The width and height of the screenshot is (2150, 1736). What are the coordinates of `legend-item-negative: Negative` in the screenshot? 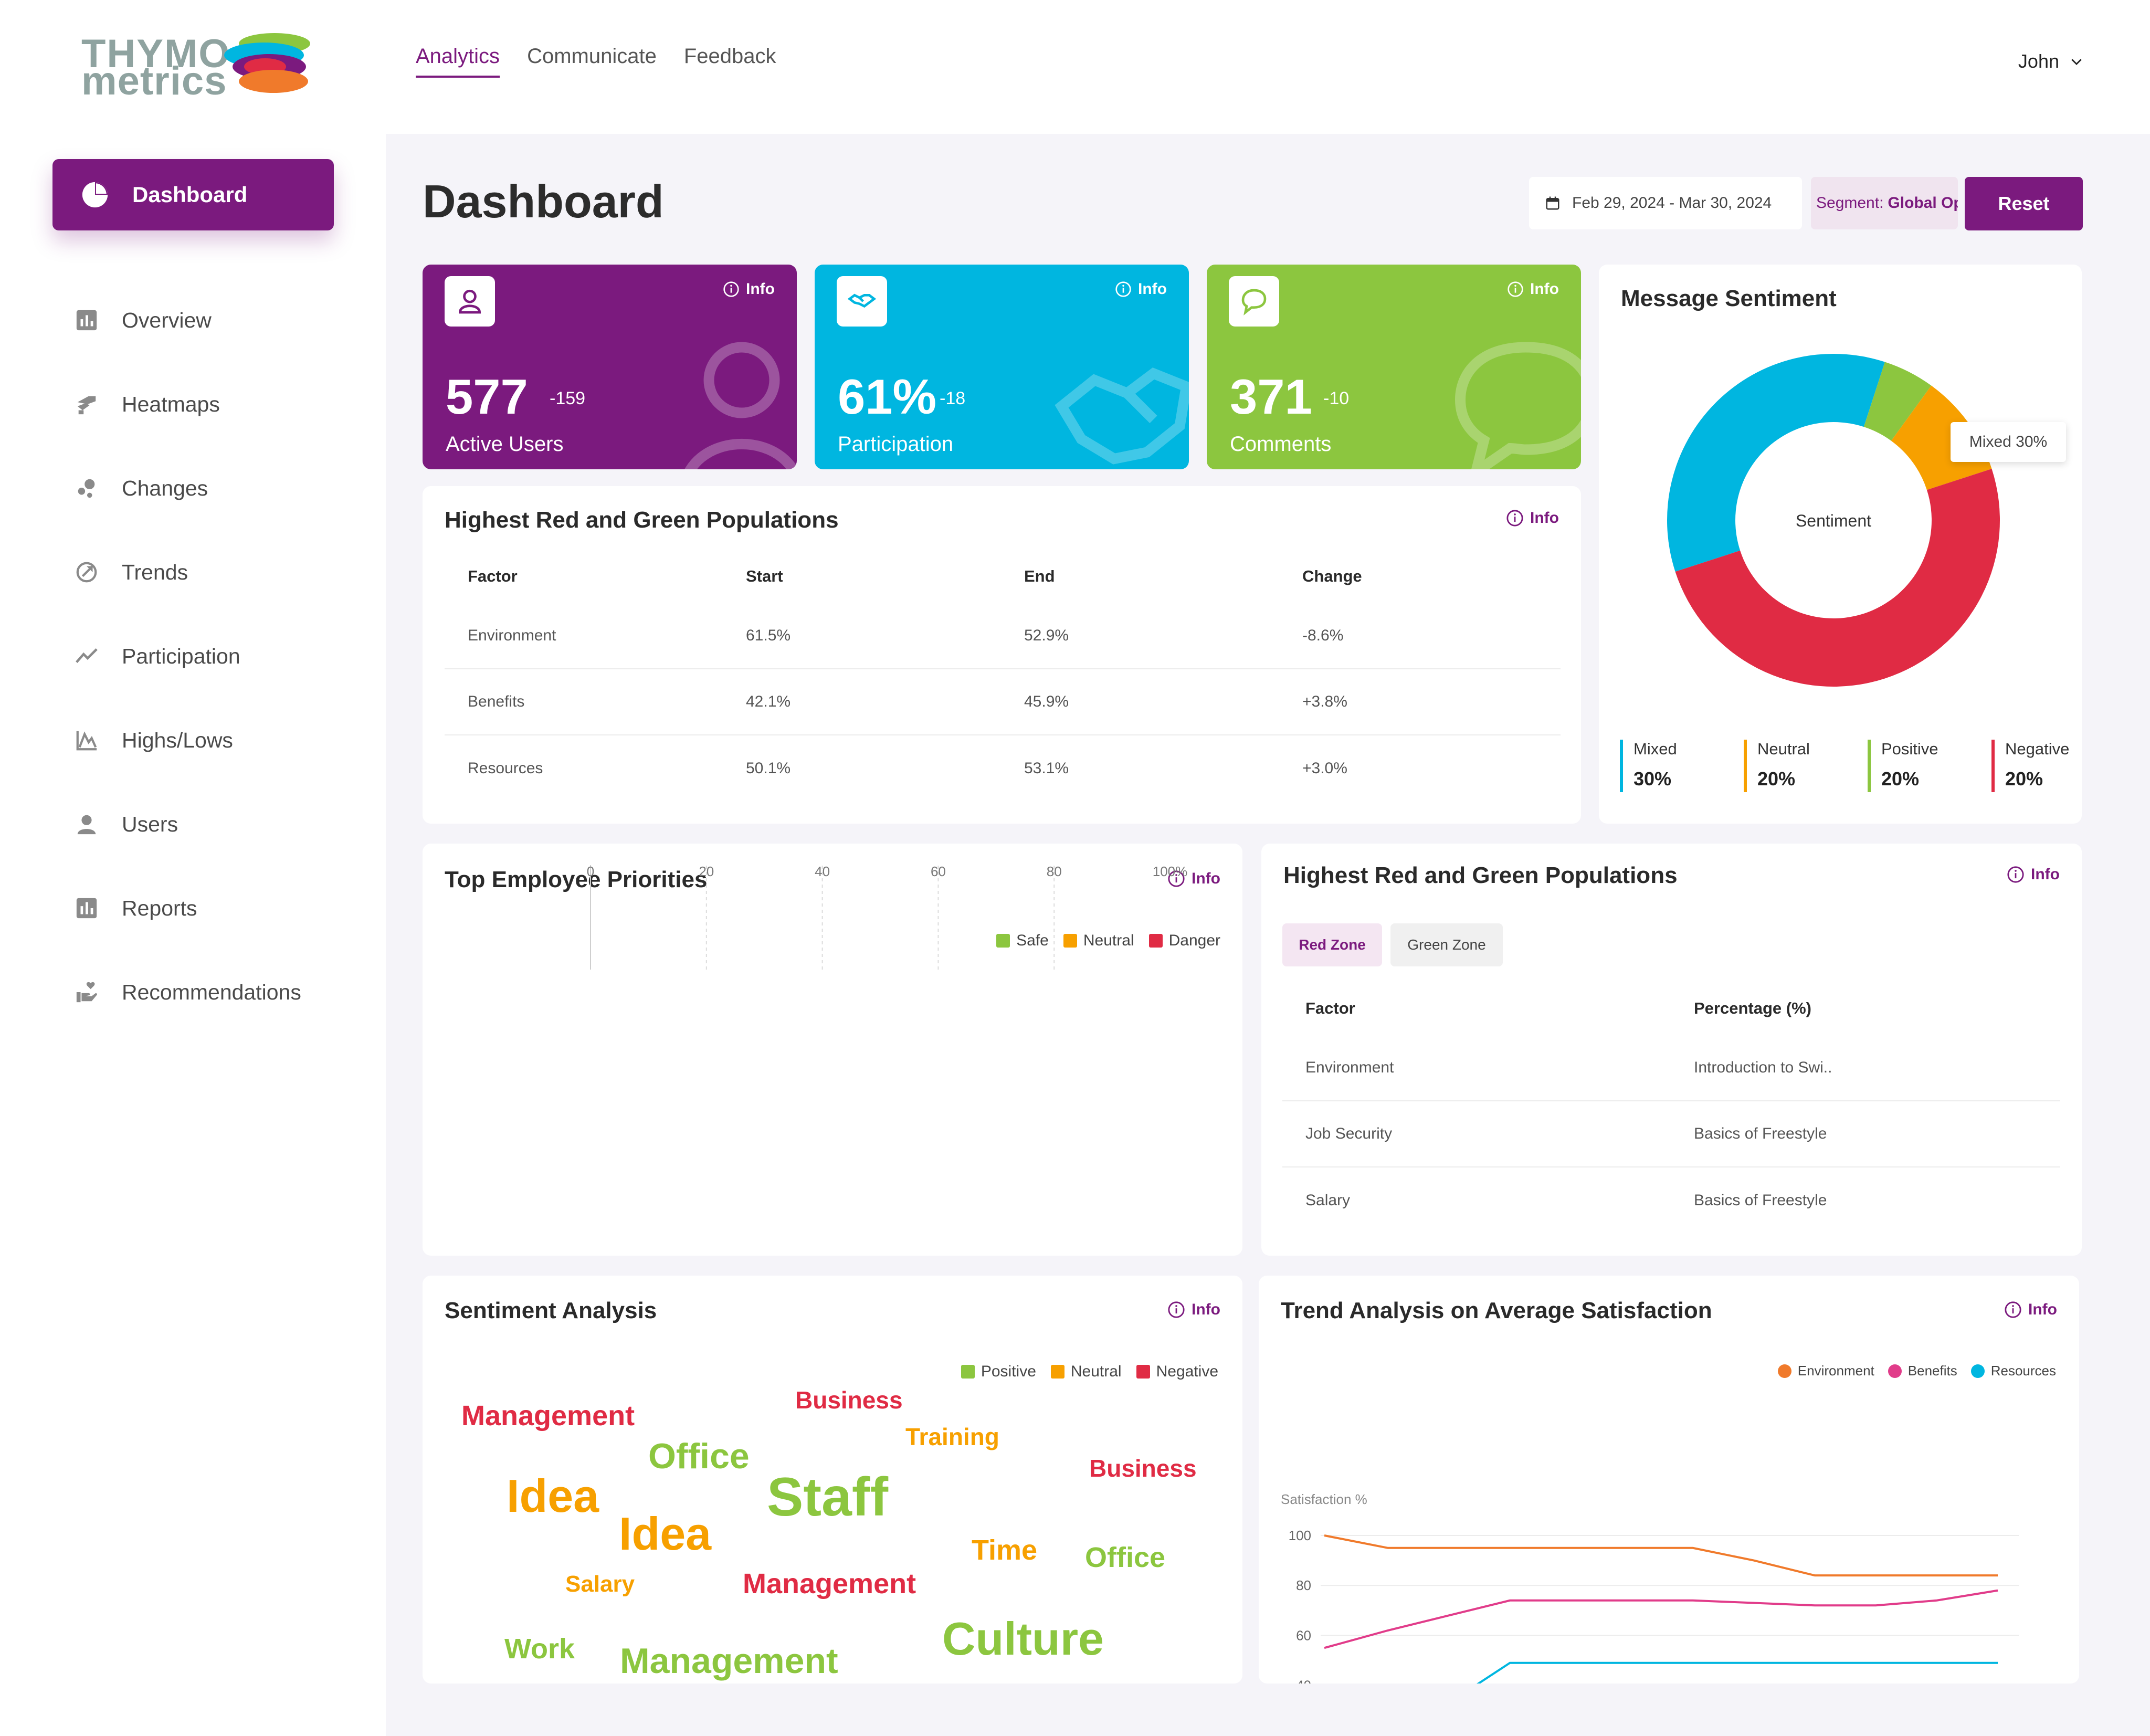 It's located at (1177, 1372).